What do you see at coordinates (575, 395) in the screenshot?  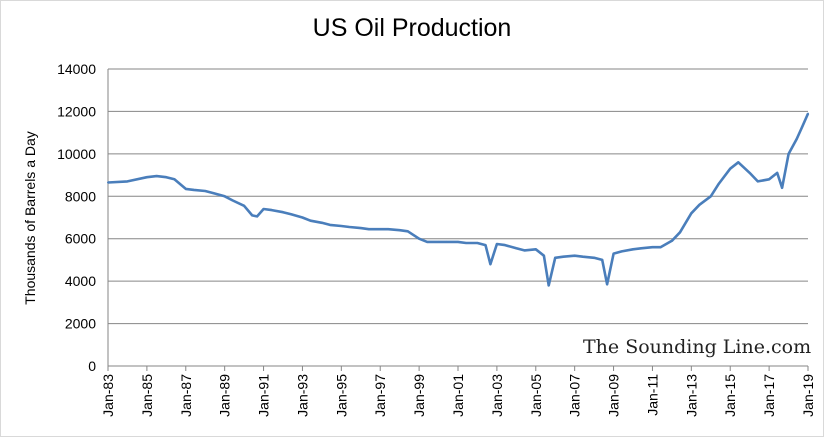 I see `x-tick-label-Jan-07: Jan-07` at bounding box center [575, 395].